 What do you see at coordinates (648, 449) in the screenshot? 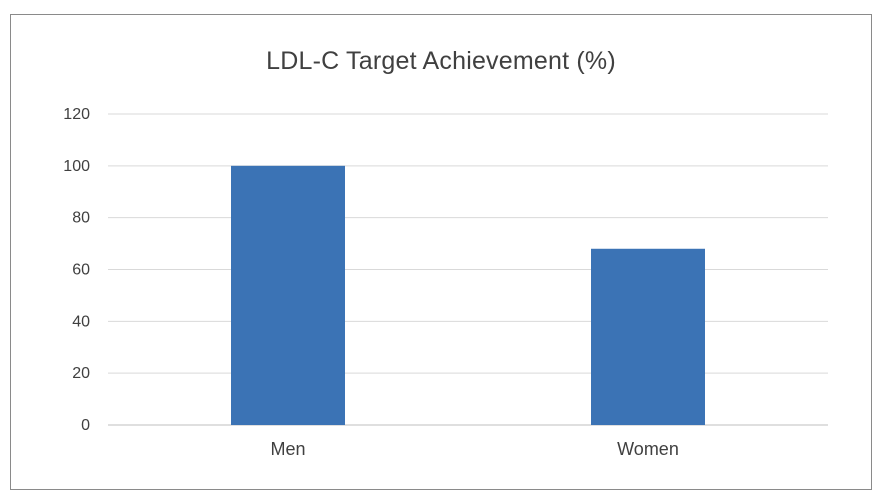
I see `x-tick-label-women: Women` at bounding box center [648, 449].